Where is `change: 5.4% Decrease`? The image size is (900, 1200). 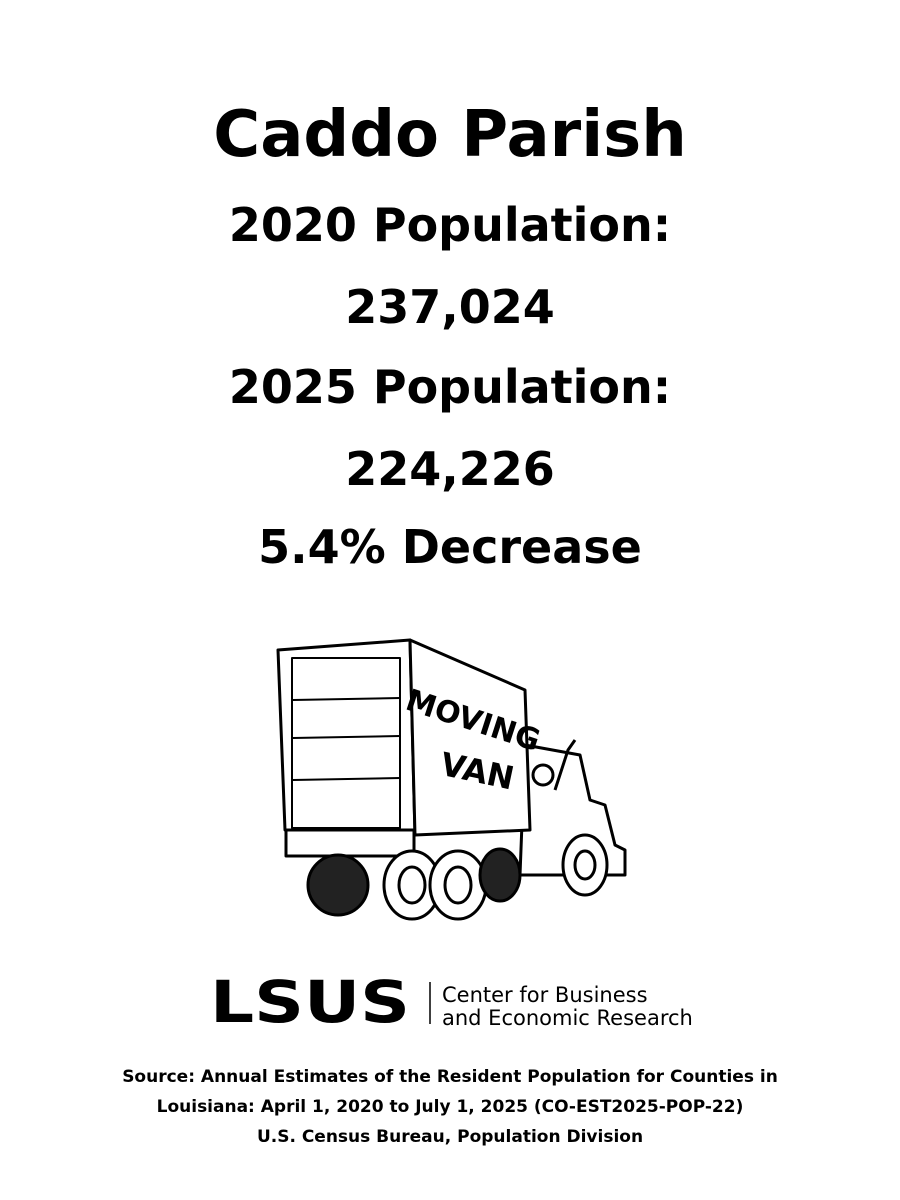 change: 5.4% Decrease is located at coordinates (450, 547).